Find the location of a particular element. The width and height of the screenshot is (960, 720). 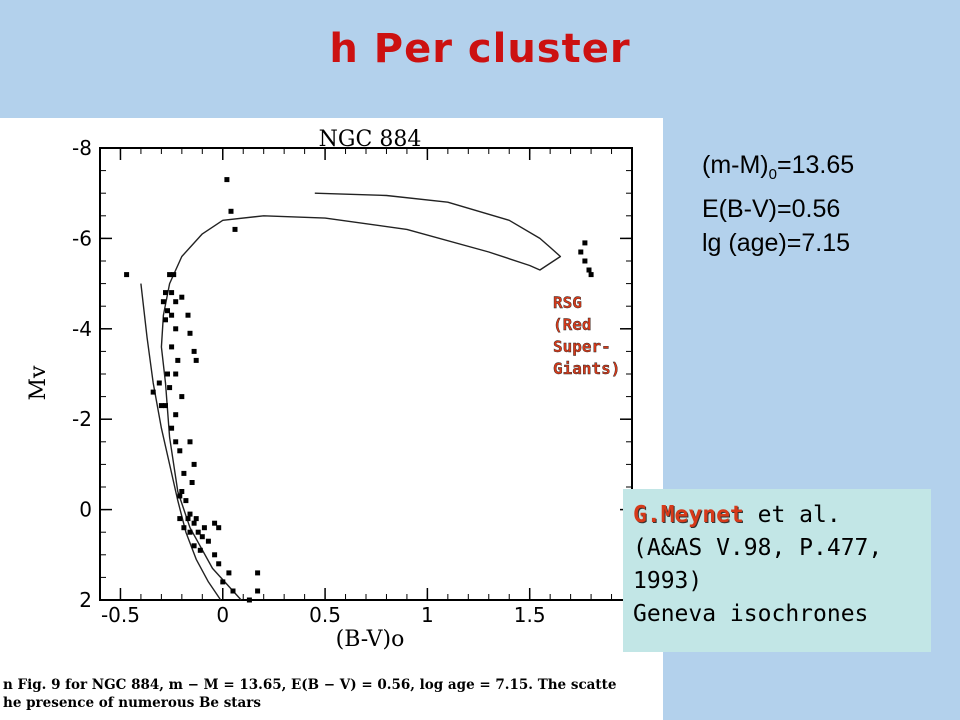

reference-etal: et al. is located at coordinates (792, 515).